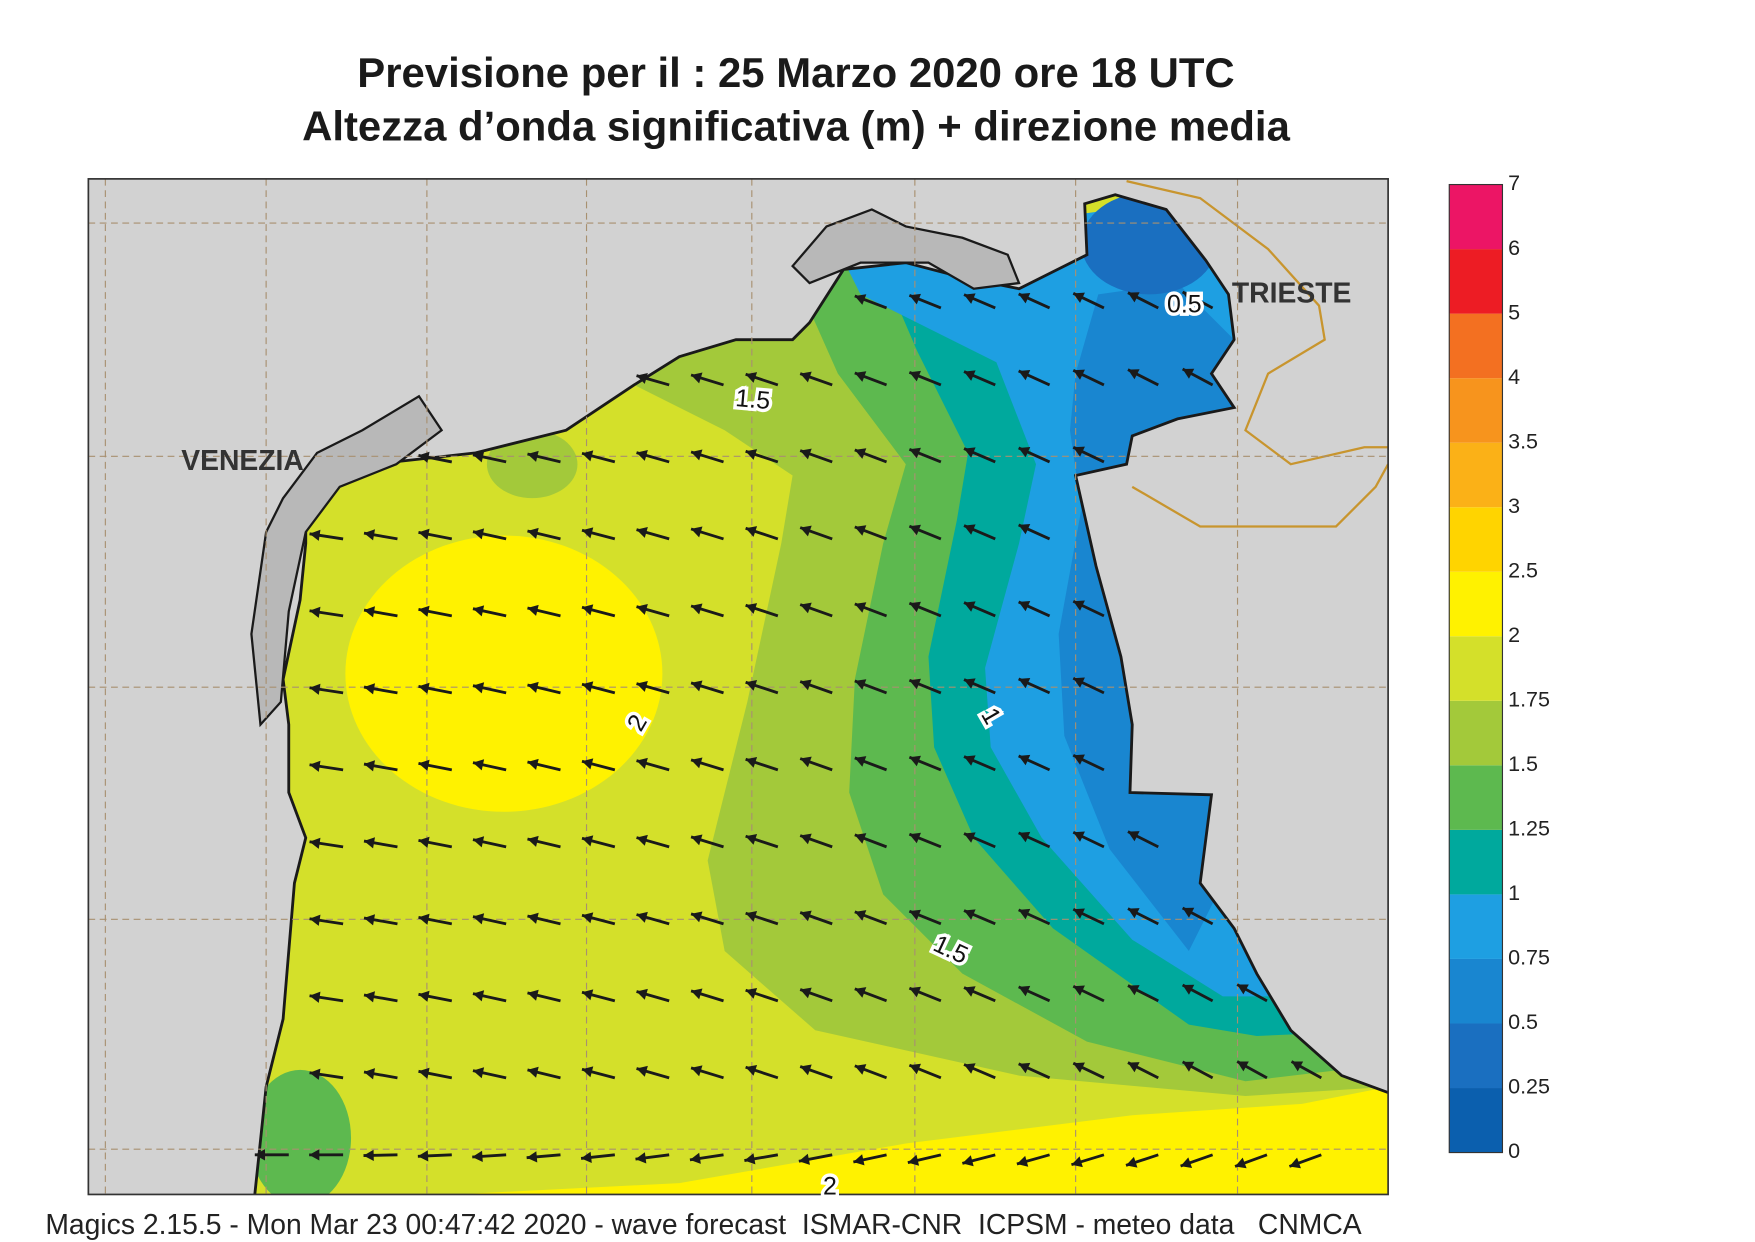  Describe the element at coordinates (1476, 668) in the screenshot. I see `colorbar-frame` at that location.